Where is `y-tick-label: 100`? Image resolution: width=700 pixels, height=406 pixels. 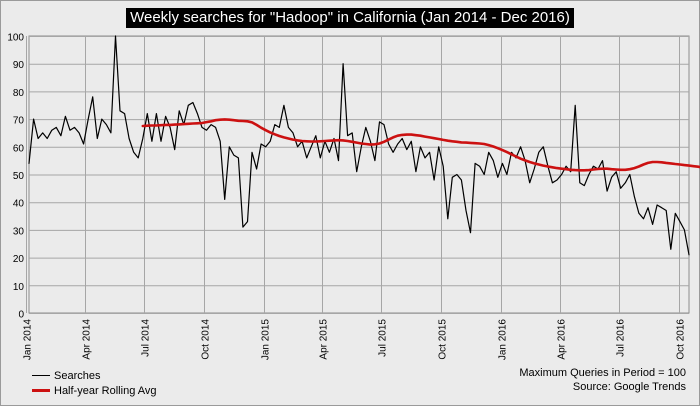 y-tick-label: 100 is located at coordinates (15, 38).